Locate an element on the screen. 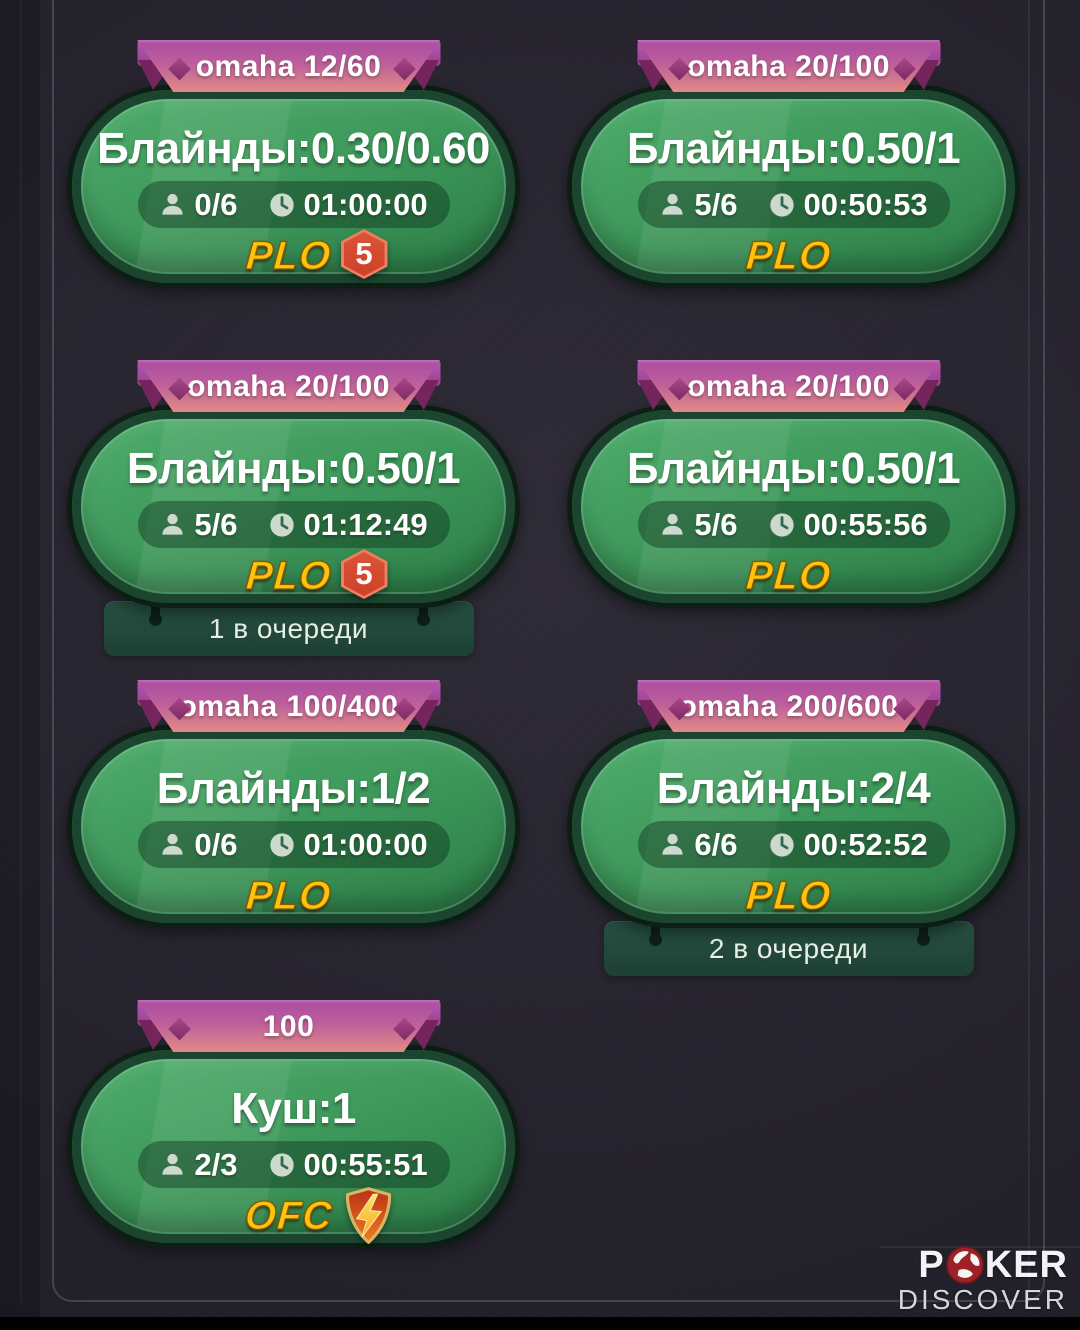  ribbon-front: omaha 100/400 is located at coordinates (288, 706).